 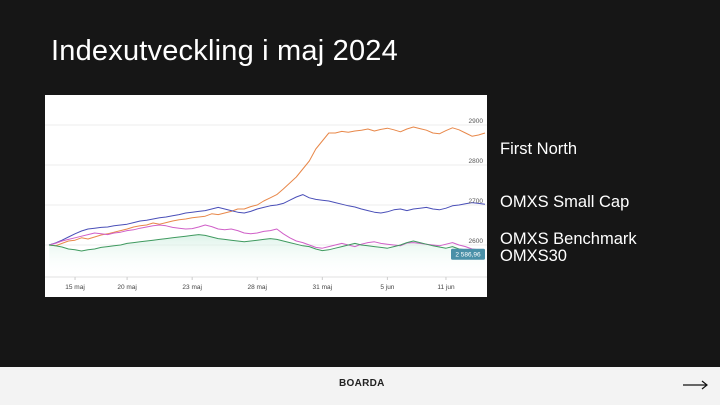 What do you see at coordinates (533, 256) in the screenshot?
I see `legend-omxs30: OMXS30` at bounding box center [533, 256].